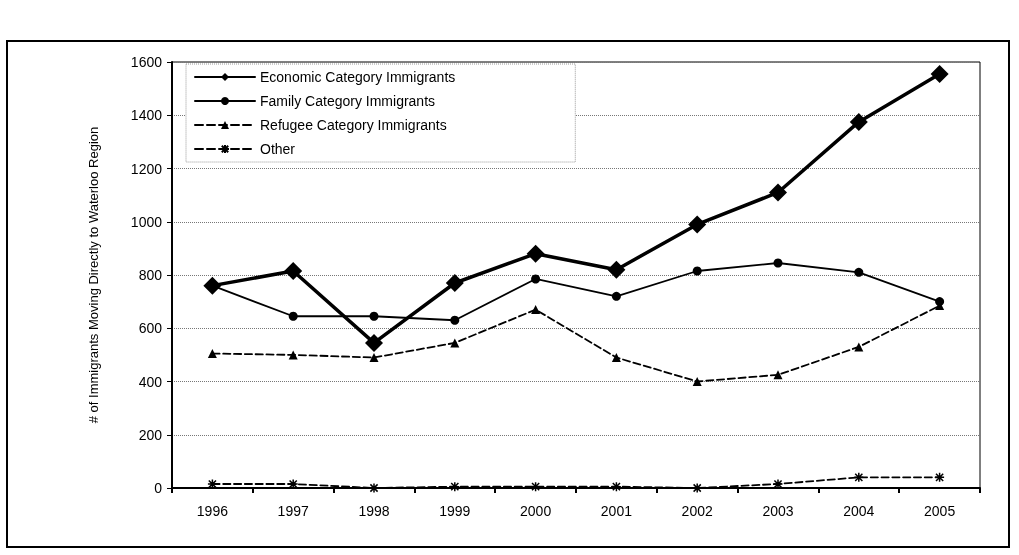 The image size is (1019, 555). What do you see at coordinates (455, 511) in the screenshot?
I see `x-tick-label: 1999` at bounding box center [455, 511].